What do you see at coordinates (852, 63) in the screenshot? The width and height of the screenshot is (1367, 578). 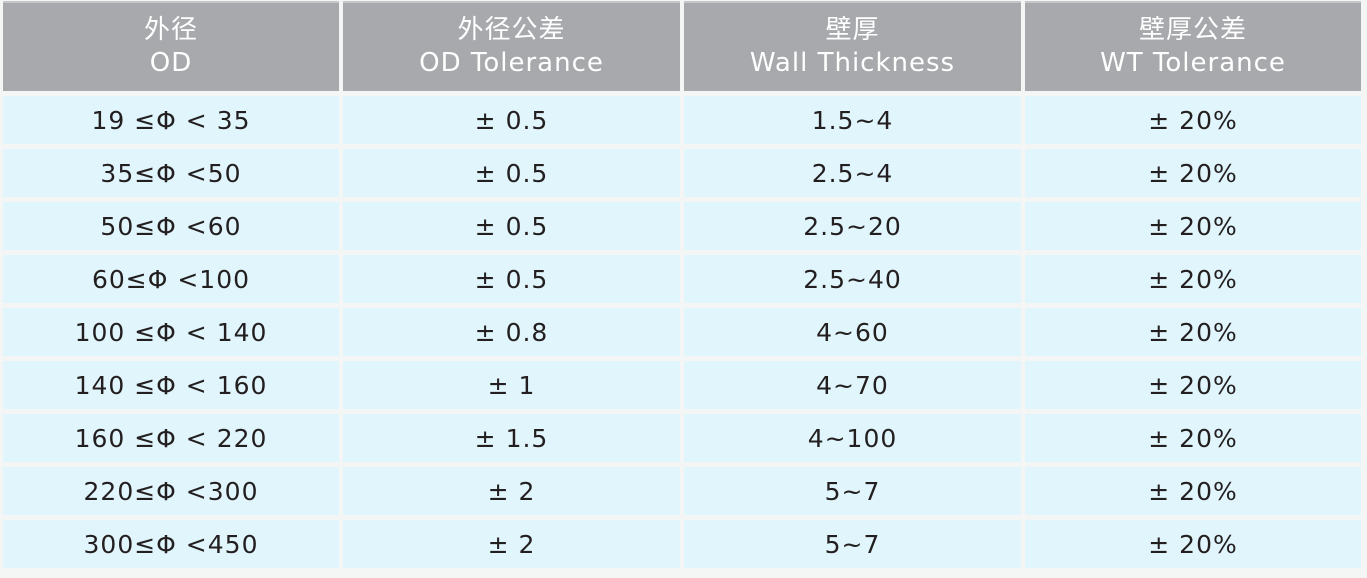 I see `header-wall-thickness-en: Wall Thickness` at bounding box center [852, 63].